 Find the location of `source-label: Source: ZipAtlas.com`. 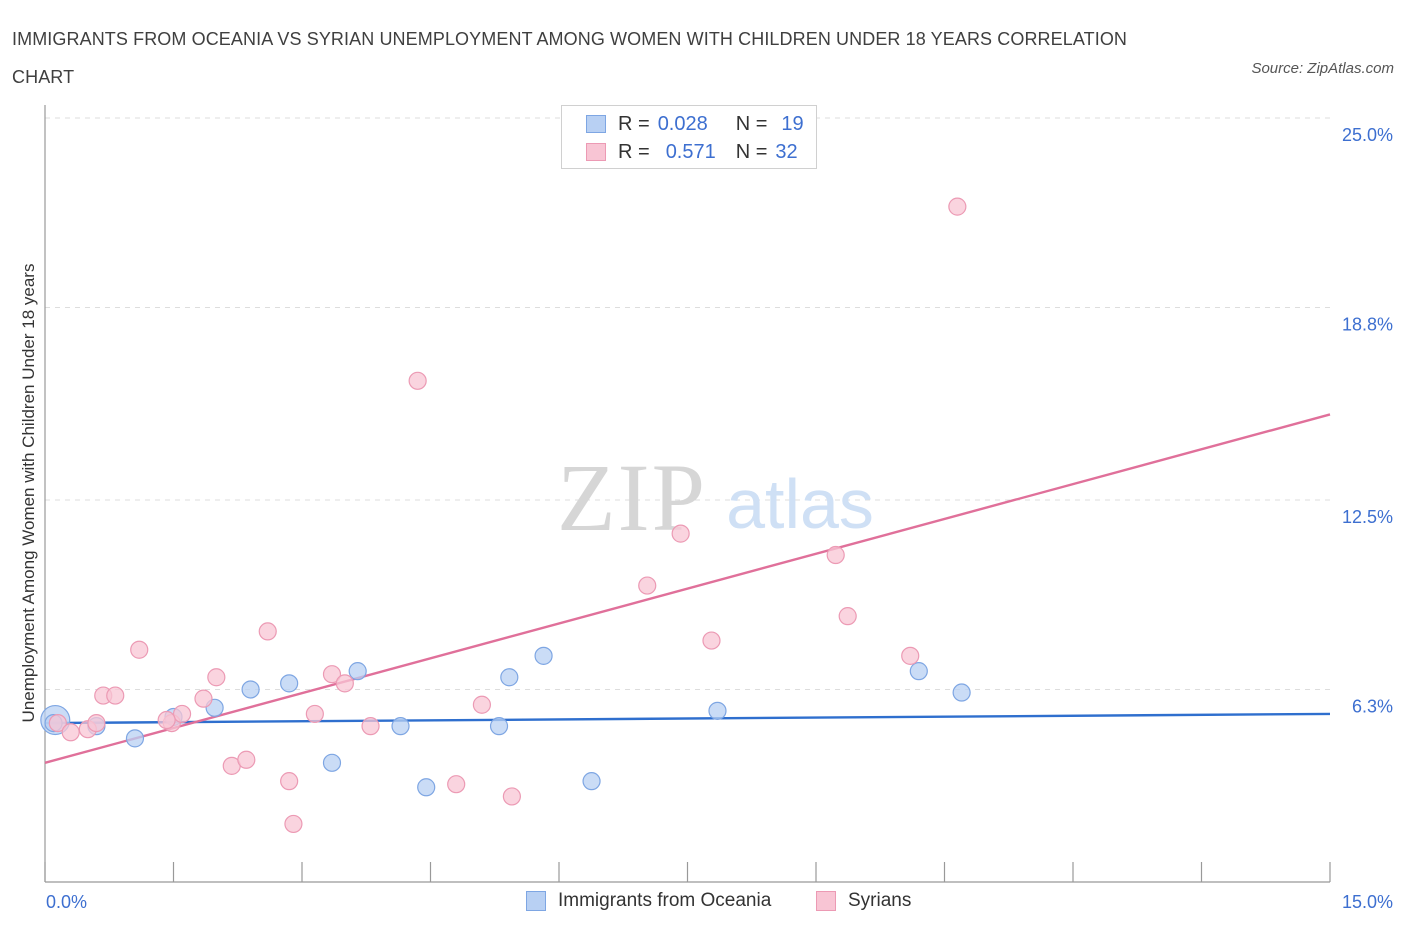

source-label: Source: ZipAtlas.com is located at coordinates (1322, 68).